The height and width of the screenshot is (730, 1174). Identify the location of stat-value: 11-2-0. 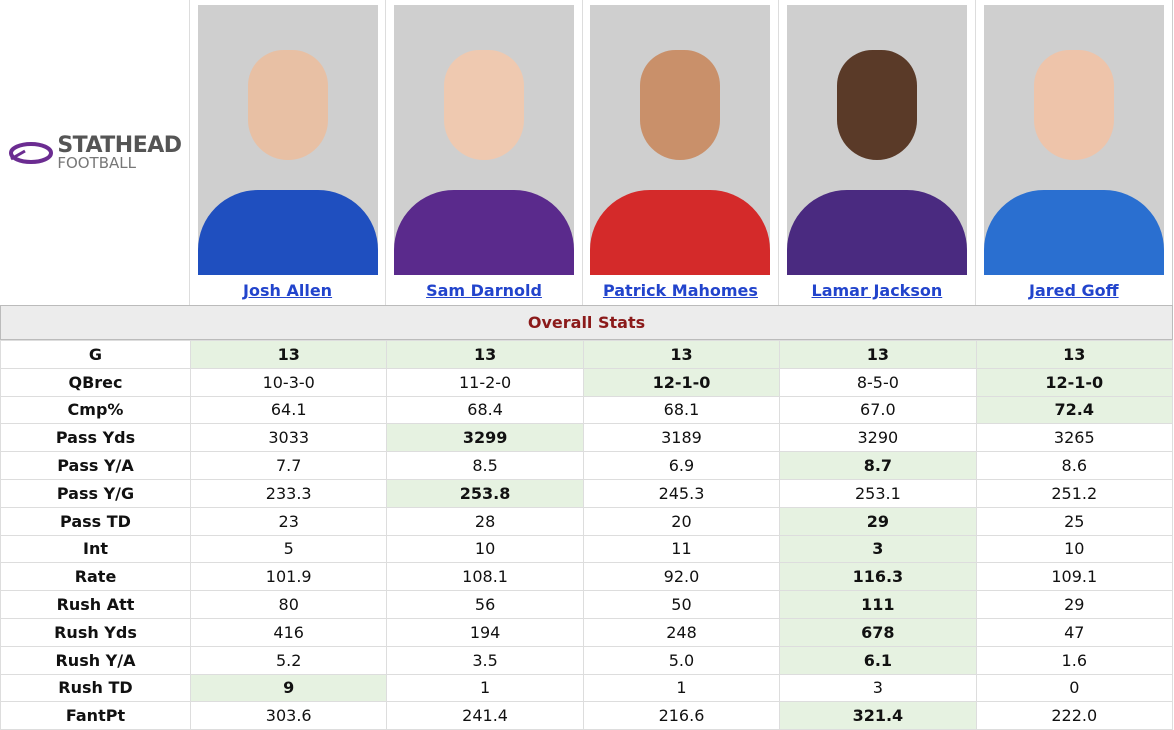
(485, 382).